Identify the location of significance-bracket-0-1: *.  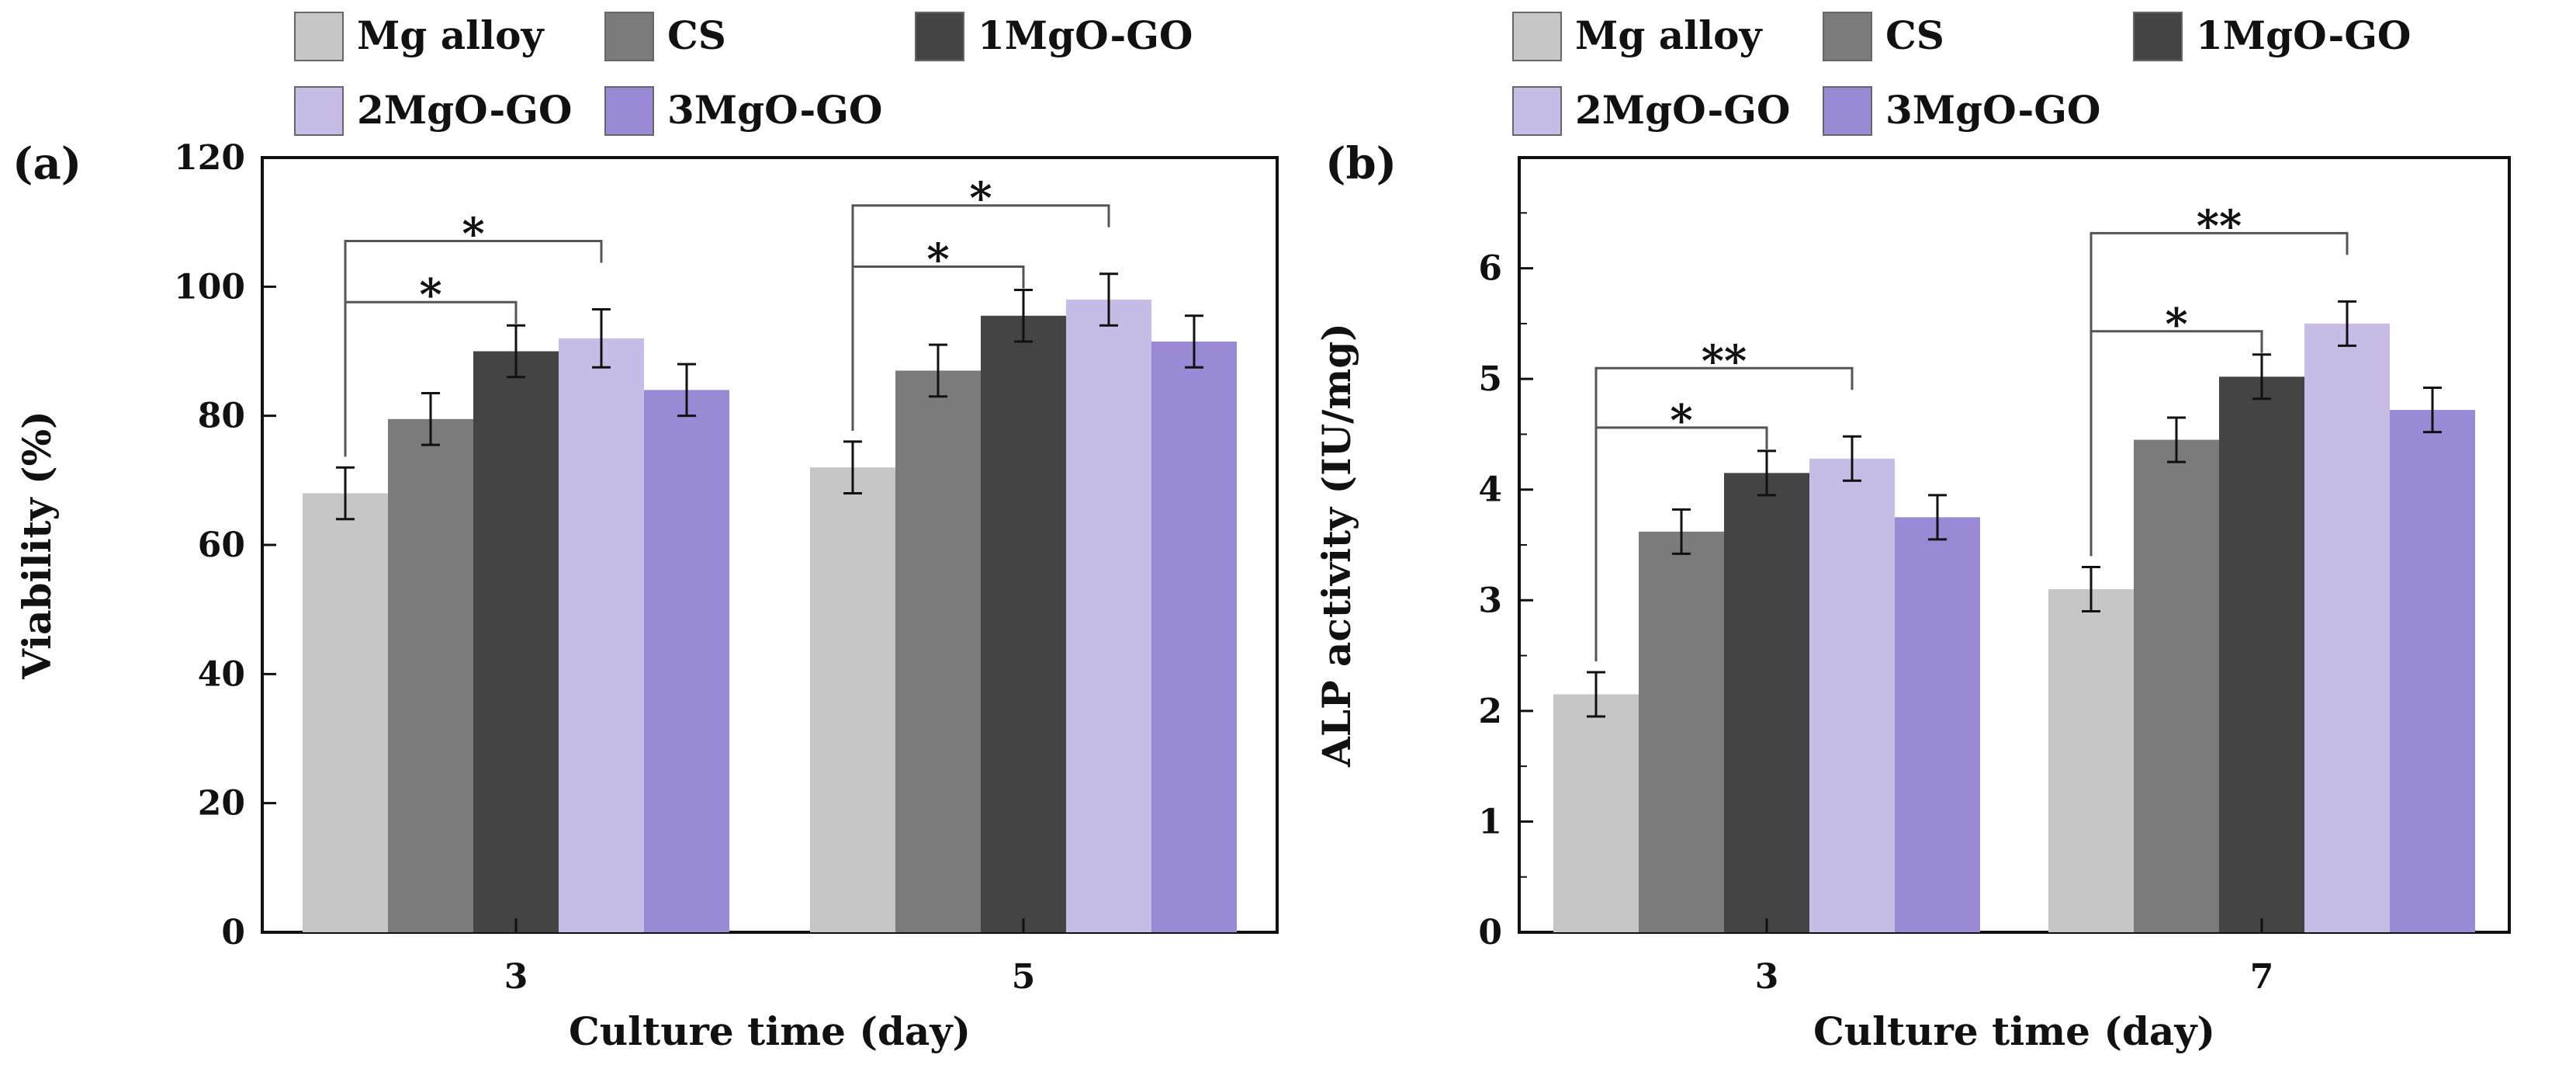
(474, 332).